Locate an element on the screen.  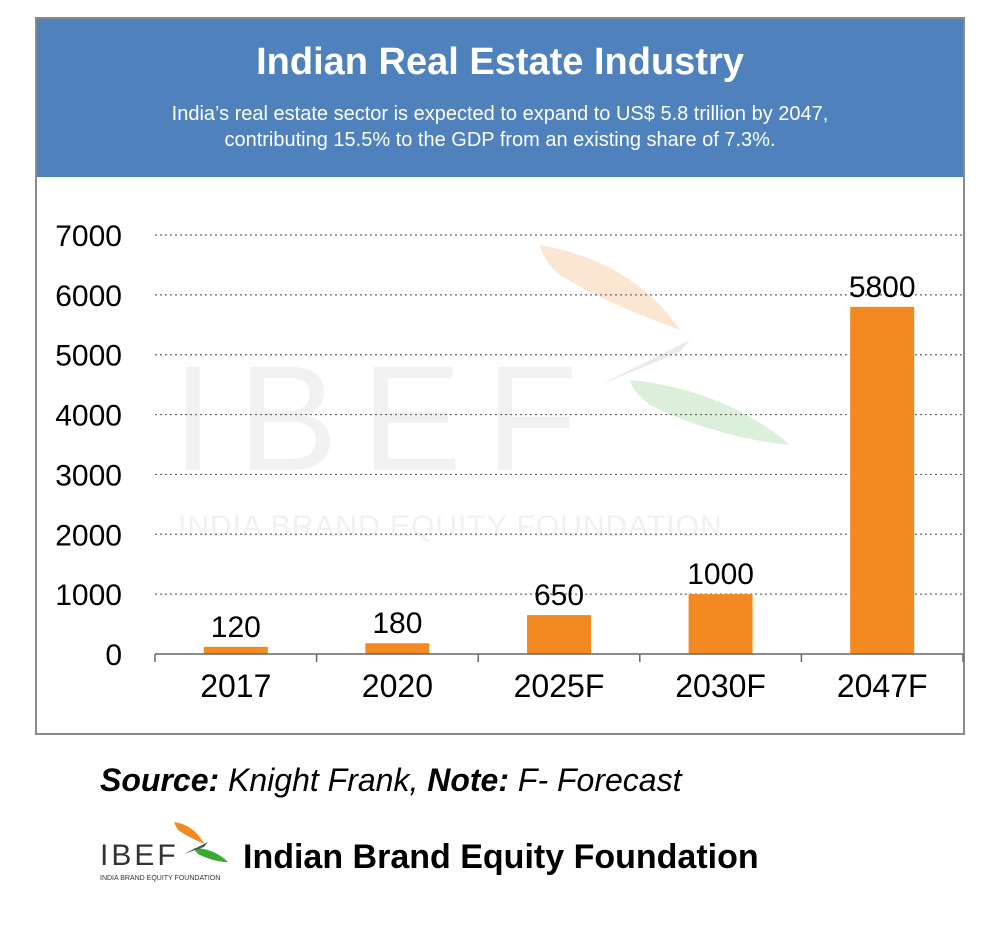
category-label: 2020 is located at coordinates (397, 686).